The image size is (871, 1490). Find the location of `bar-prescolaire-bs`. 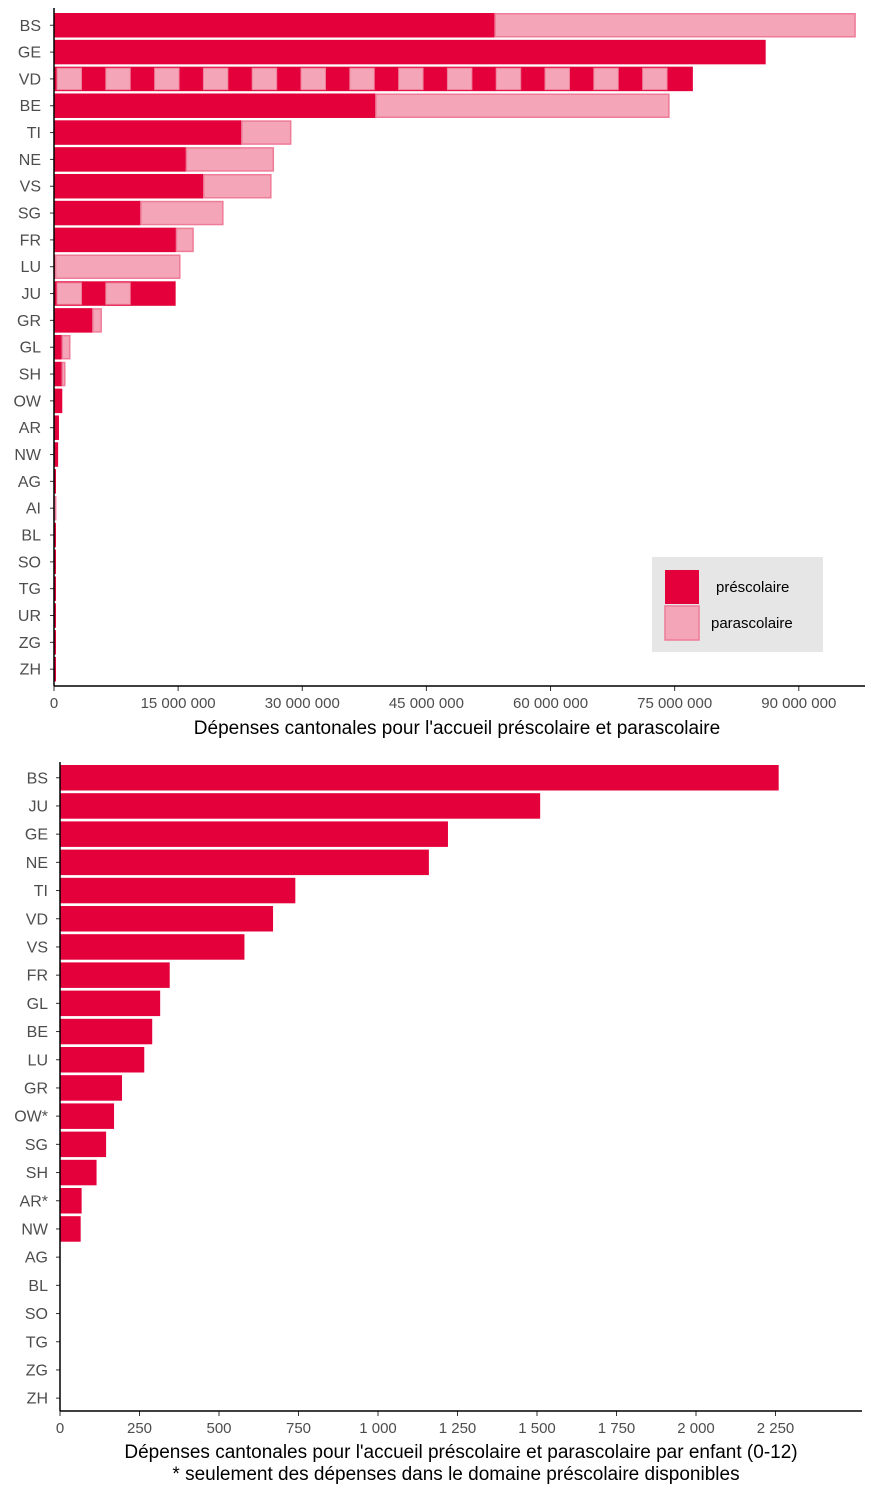

bar-prescolaire-bs is located at coordinates (275, 25).